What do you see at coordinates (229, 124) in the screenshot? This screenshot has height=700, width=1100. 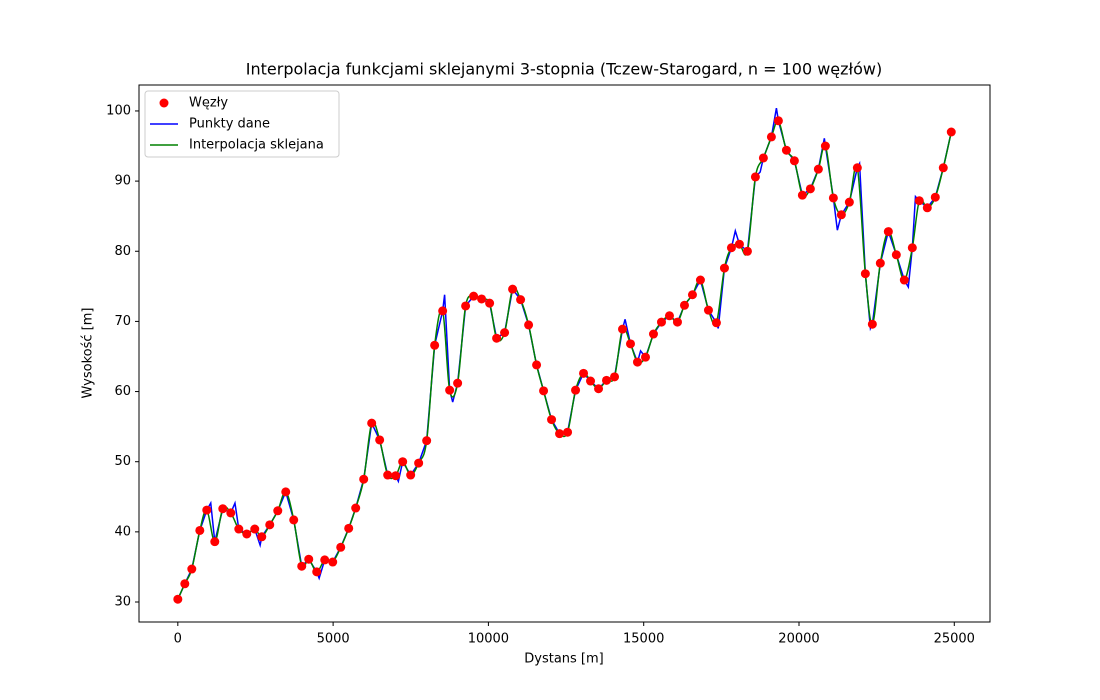 I see `legend-label: Punkty dane` at bounding box center [229, 124].